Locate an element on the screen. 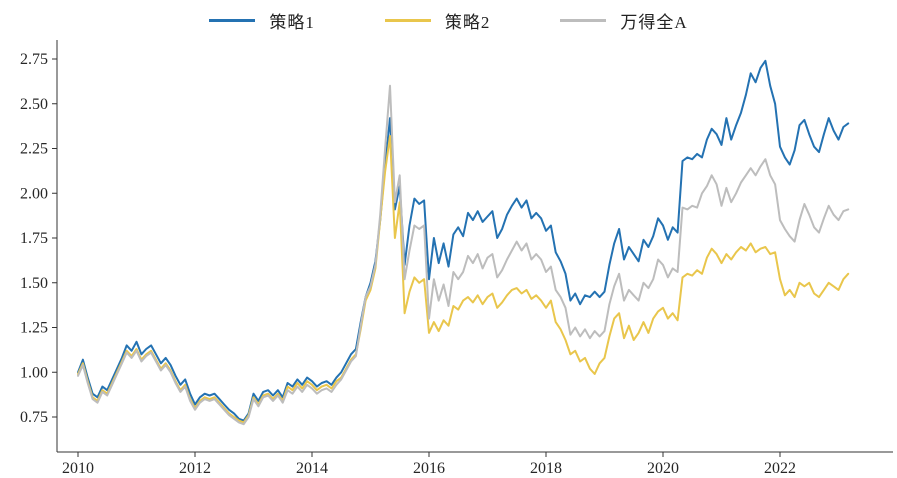  y-tick-label: 0.75 is located at coordinates (34, 417).